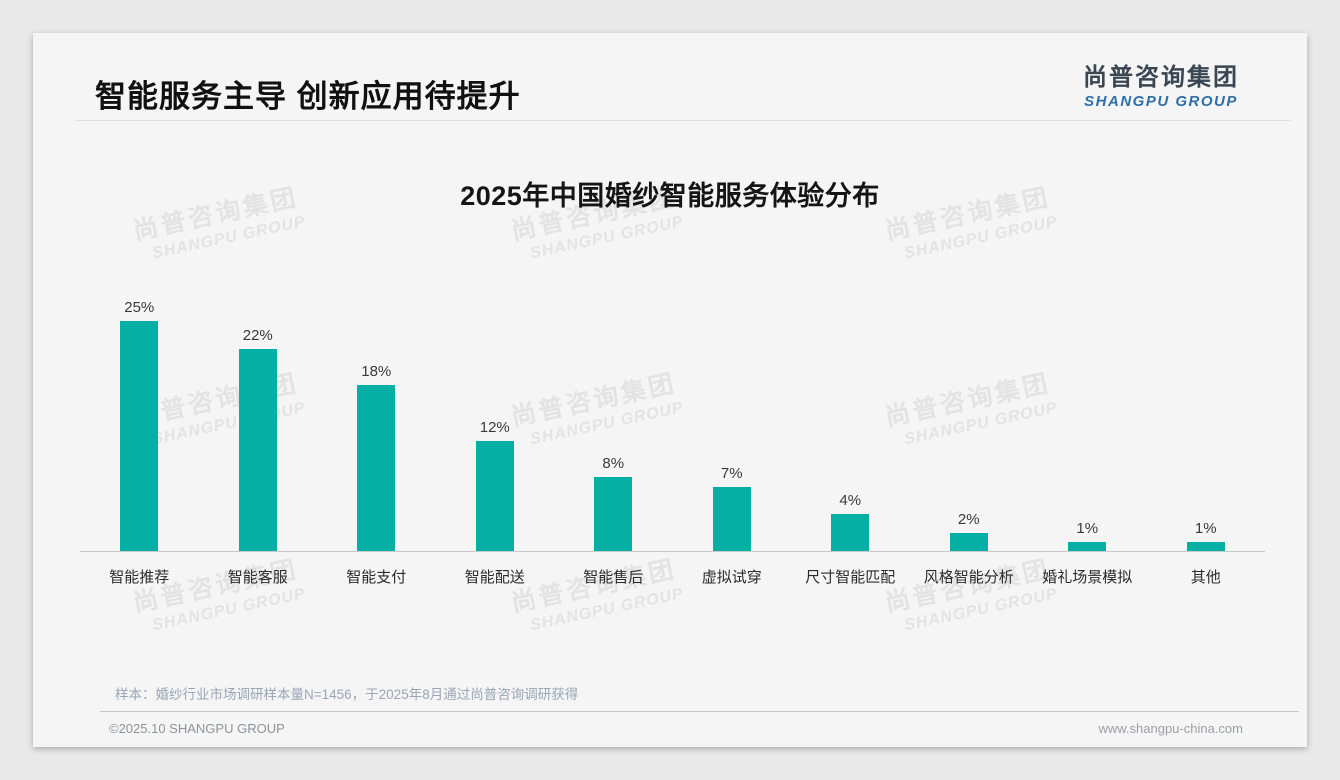 This screenshot has width=1340, height=780. What do you see at coordinates (1161, 101) in the screenshot?
I see `logo-english-text: SHANGPU GROUP` at bounding box center [1161, 101].